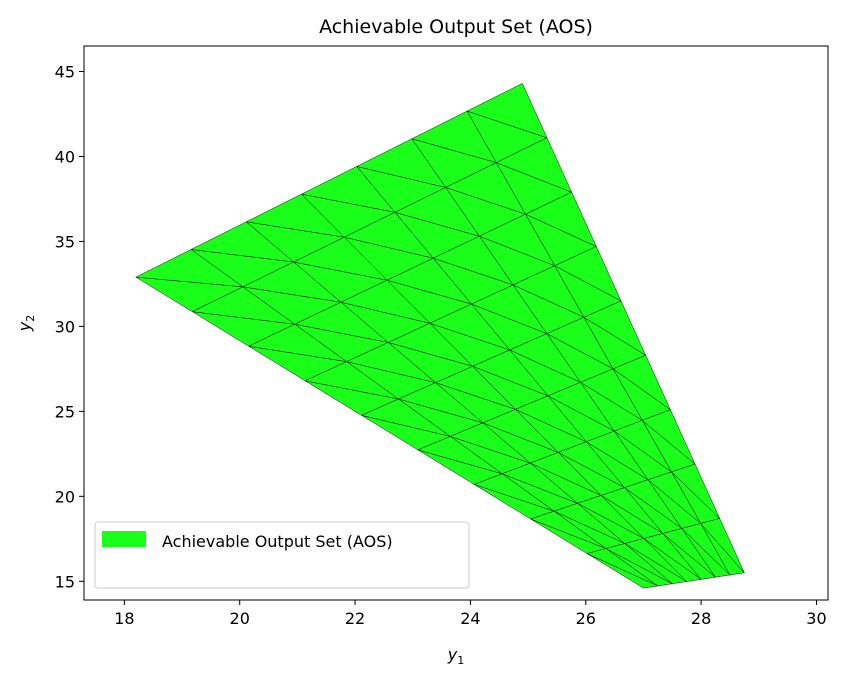 This screenshot has width=845, height=678. I want to click on y-axis-label: y2, so click(26, 323).